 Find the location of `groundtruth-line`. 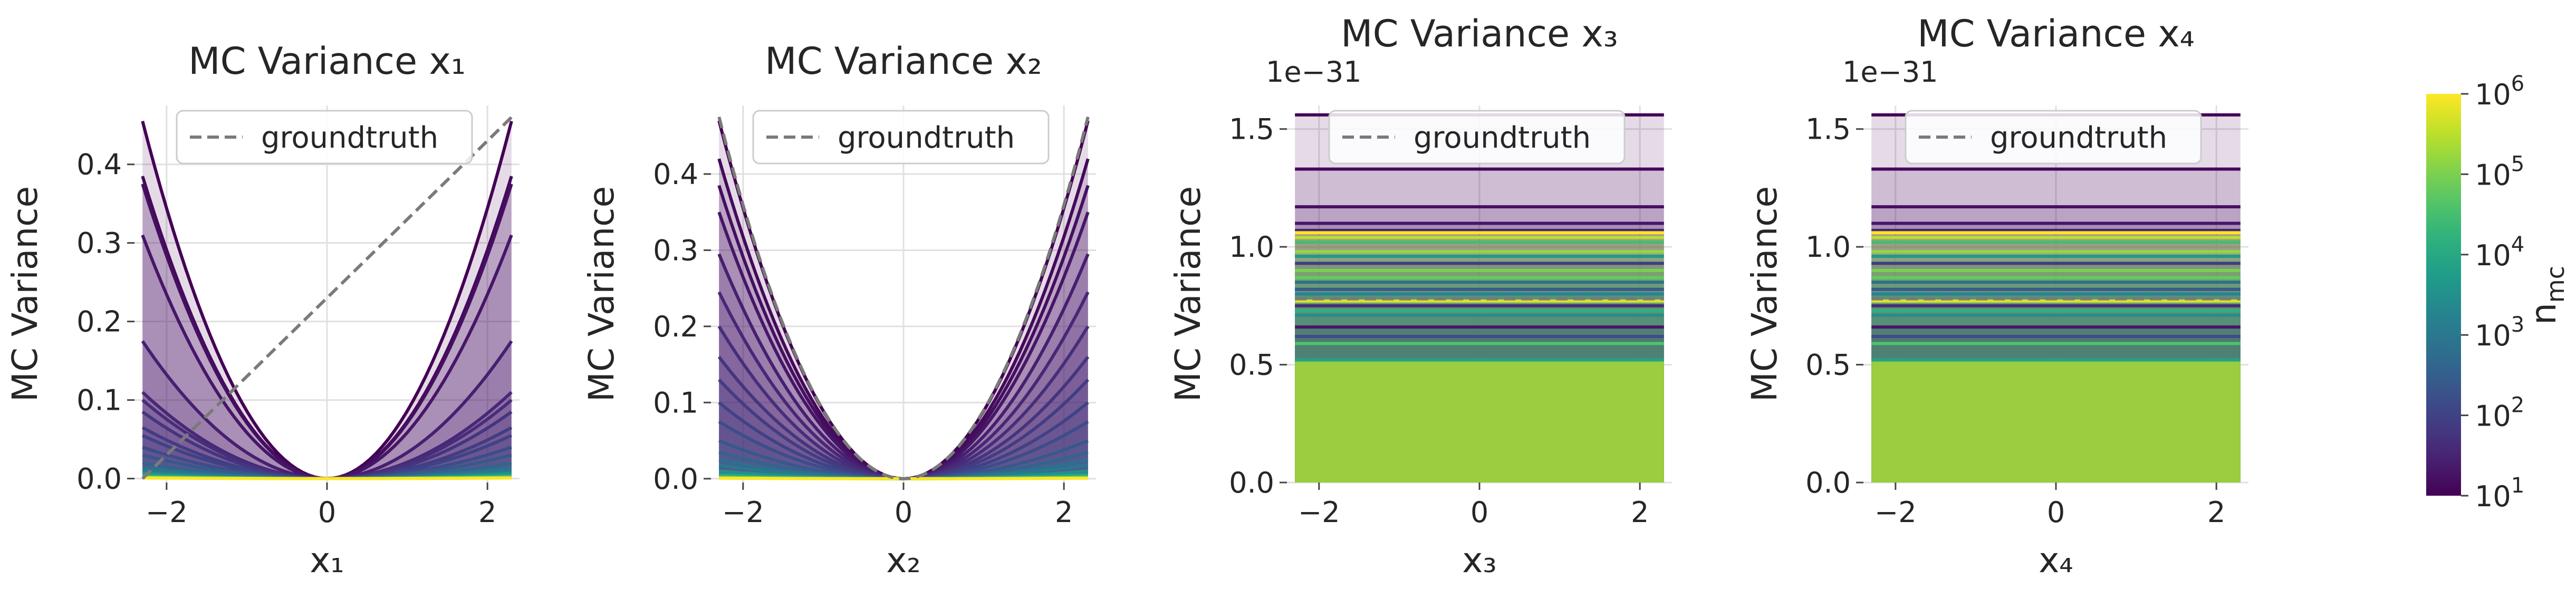

groundtruth-line is located at coordinates (904, 298).